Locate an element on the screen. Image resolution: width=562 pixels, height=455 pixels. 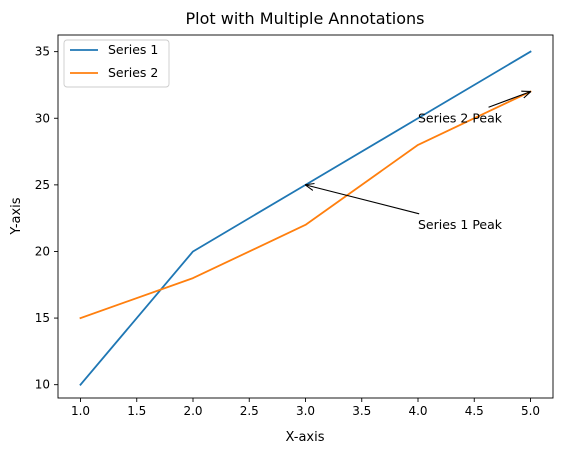
annotation-label-1: Series 1 Peak is located at coordinates (460, 224).